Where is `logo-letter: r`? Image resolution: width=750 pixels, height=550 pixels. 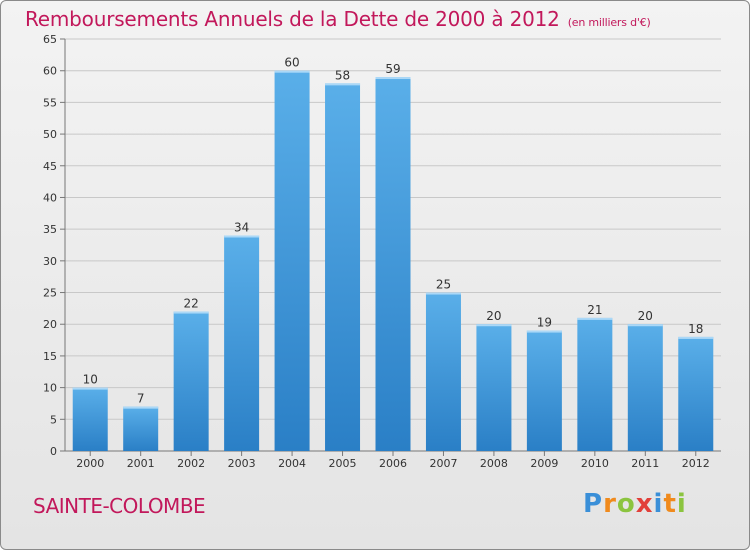 logo-letter: r is located at coordinates (610, 504).